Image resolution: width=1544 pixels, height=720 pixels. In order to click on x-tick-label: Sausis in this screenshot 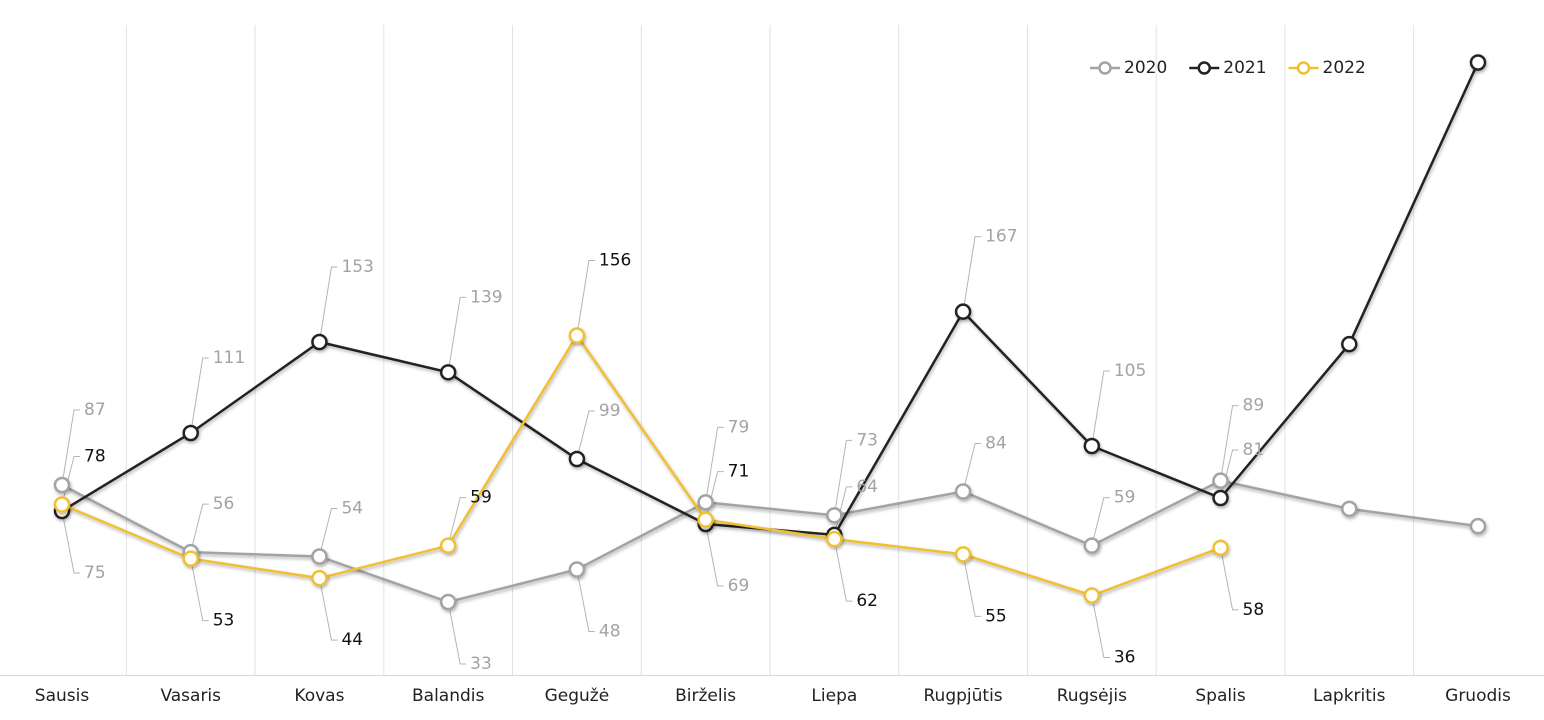, I will do `click(62, 696)`.